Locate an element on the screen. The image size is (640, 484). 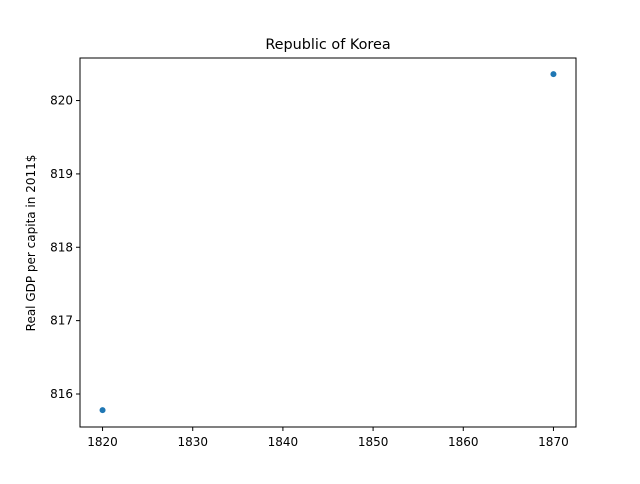
chart-title: Republic of Korea is located at coordinates (327, 45).